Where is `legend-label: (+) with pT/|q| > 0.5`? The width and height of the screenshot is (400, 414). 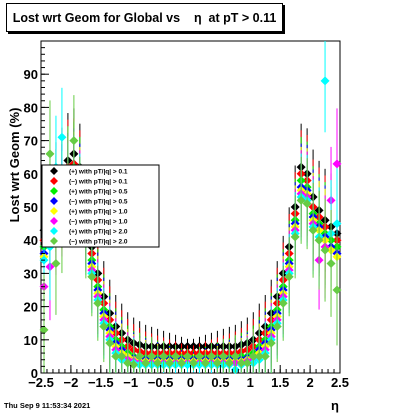
legend-label: (+) with pT/|q| > 0.5 is located at coordinates (98, 192).